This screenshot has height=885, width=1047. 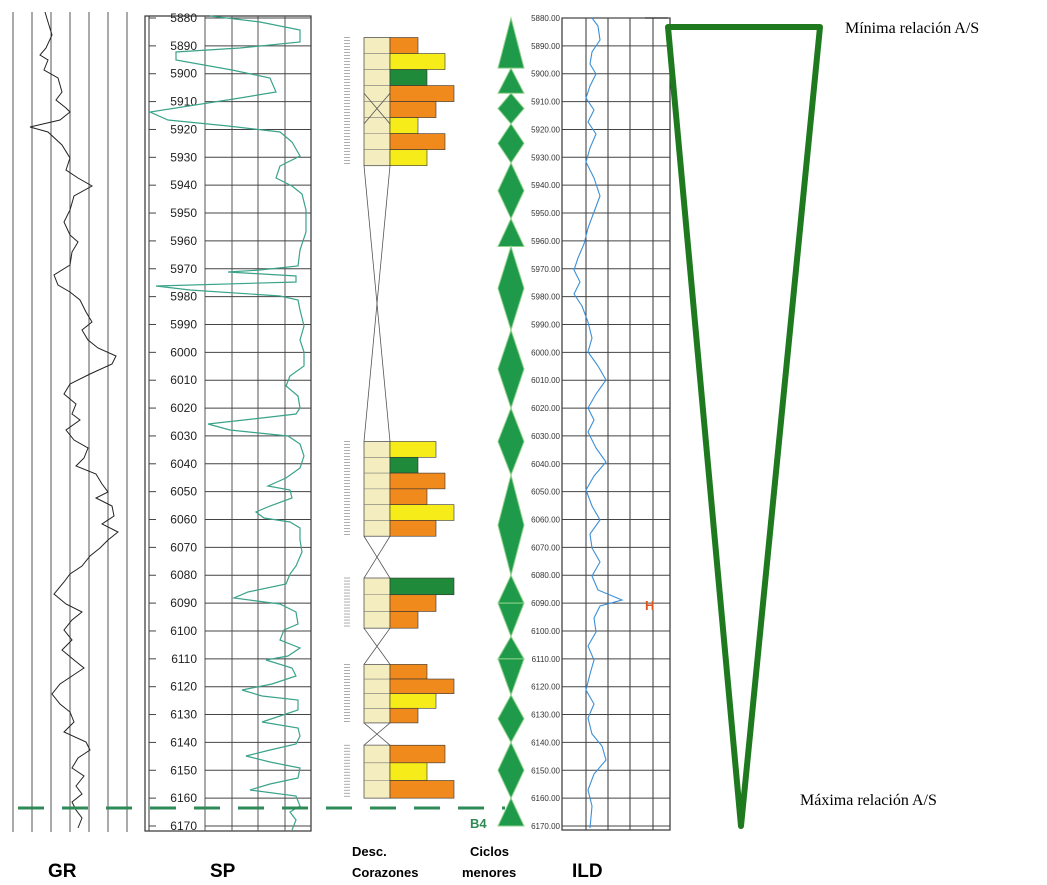 What do you see at coordinates (649, 605) in the screenshot?
I see `h-marker-label: H` at bounding box center [649, 605].